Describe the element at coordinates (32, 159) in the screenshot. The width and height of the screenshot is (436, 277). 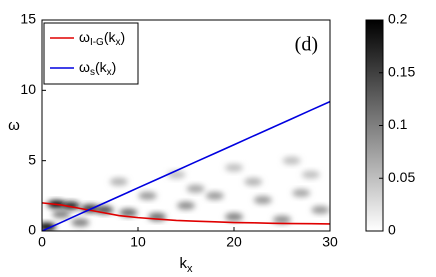
I see `y-tick-label: 5` at that location.